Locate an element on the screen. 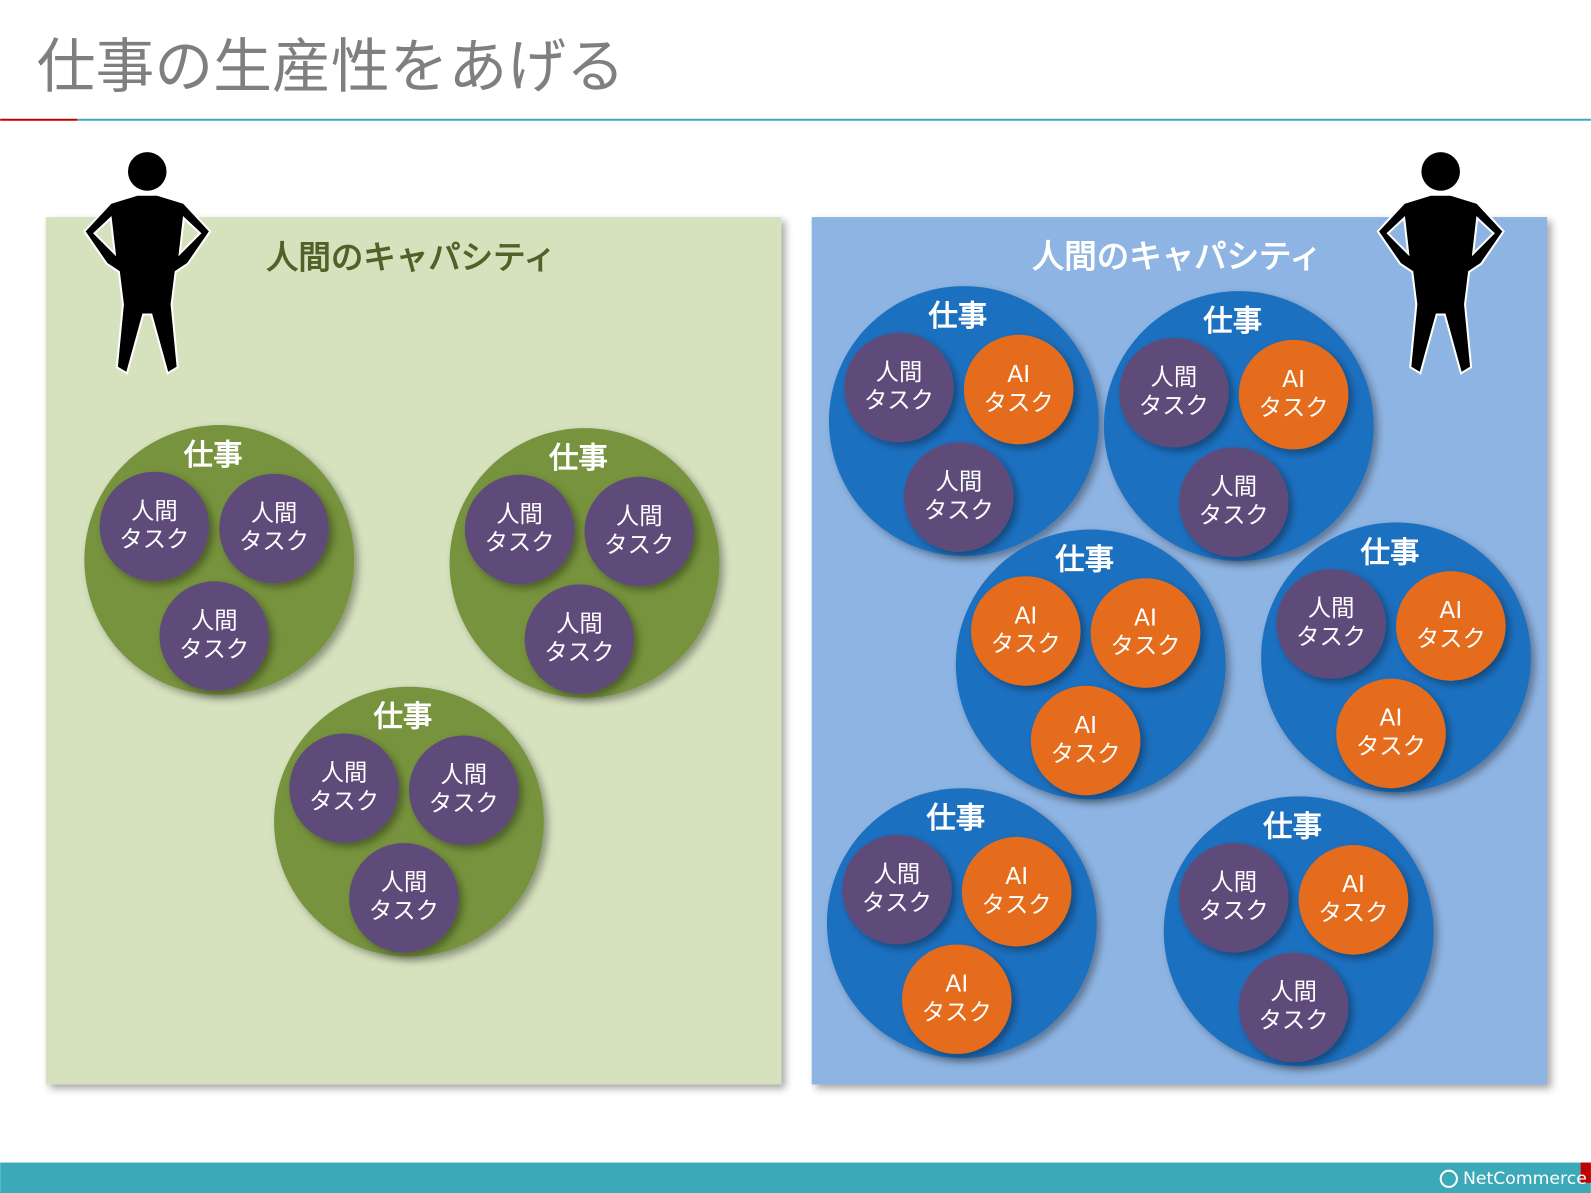  footer-bar is located at coordinates (795, 1177).